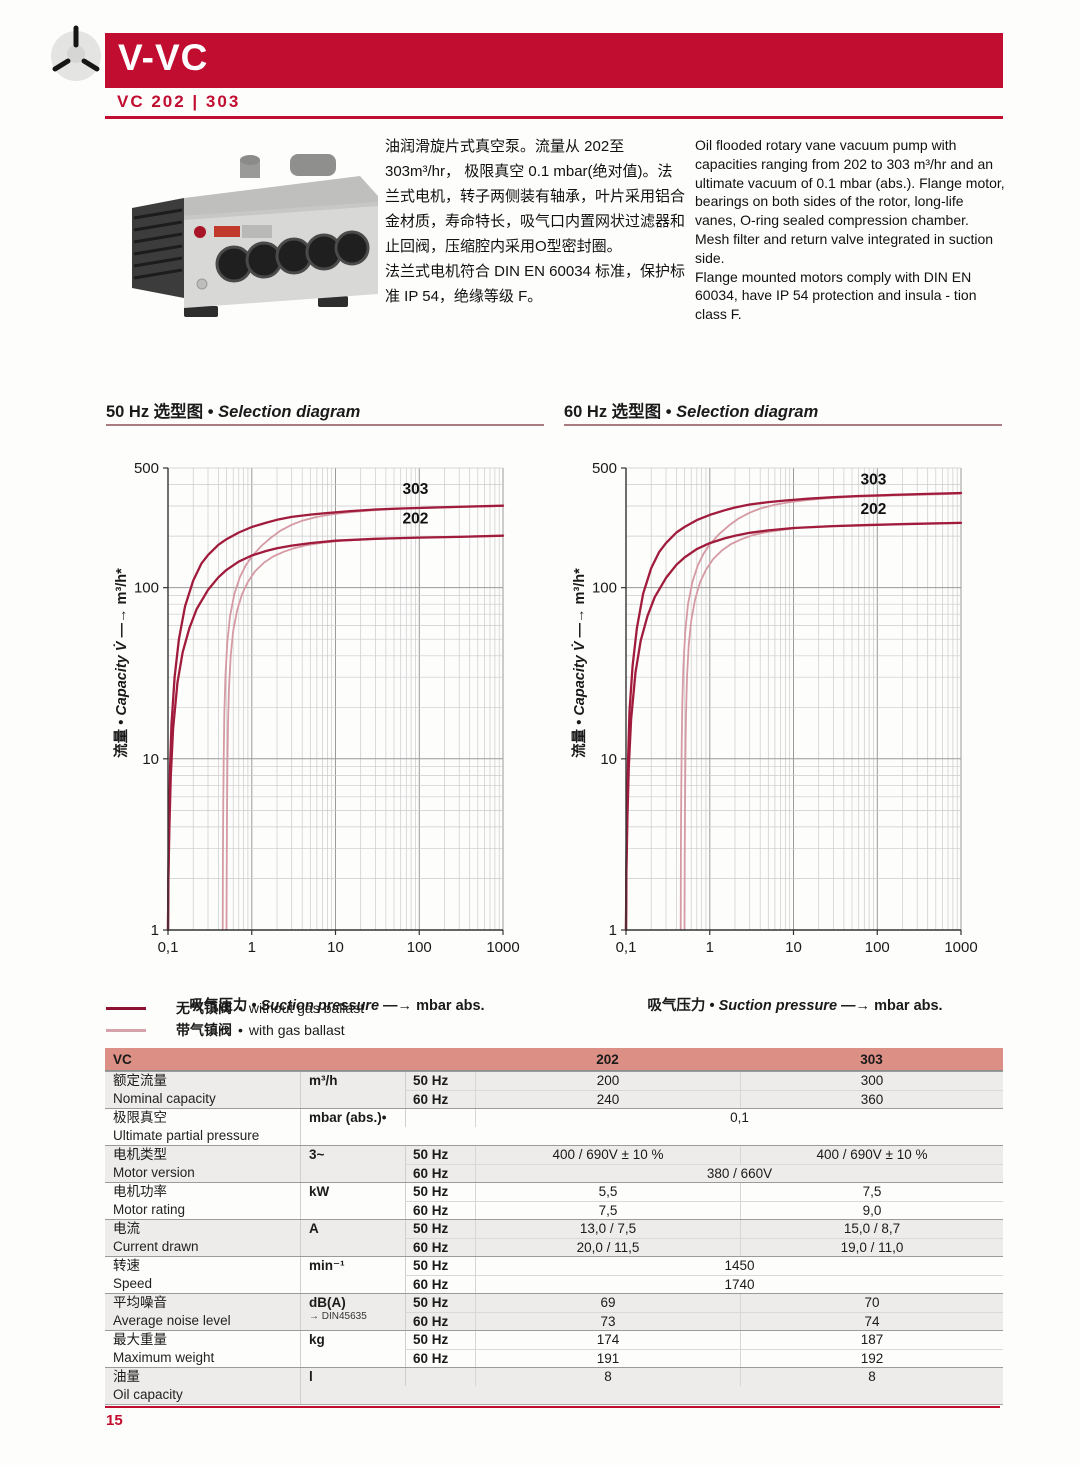 The width and height of the screenshot is (1080, 1465). What do you see at coordinates (311, 1376) in the screenshot?
I see `unit-text: l` at bounding box center [311, 1376].